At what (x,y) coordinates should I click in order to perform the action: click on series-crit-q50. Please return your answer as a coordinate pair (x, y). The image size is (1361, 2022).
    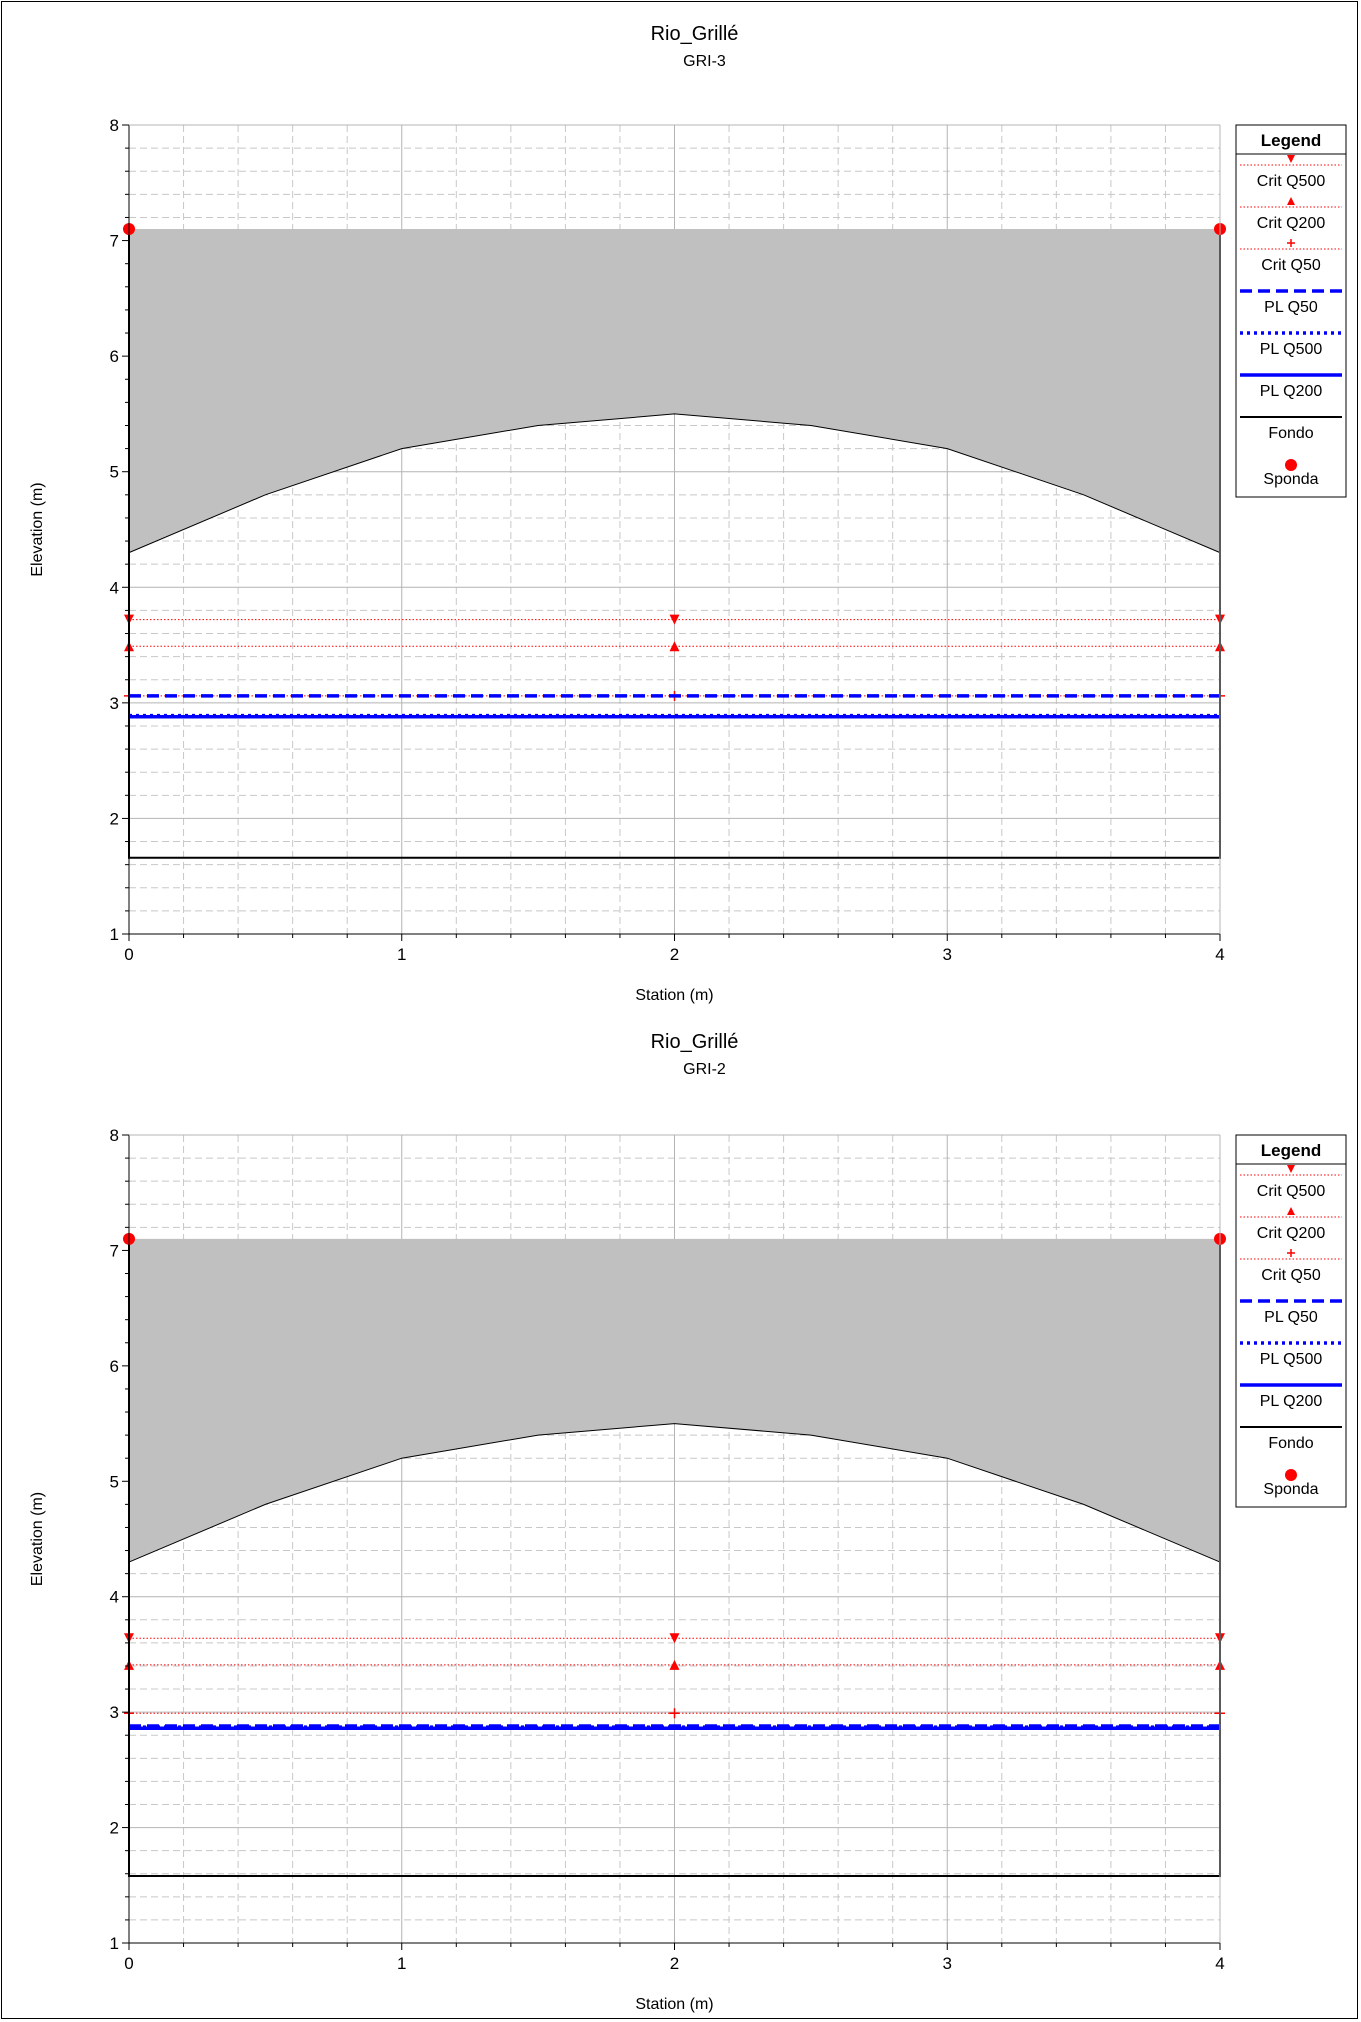
    Looking at the image, I should click on (674, 1713).